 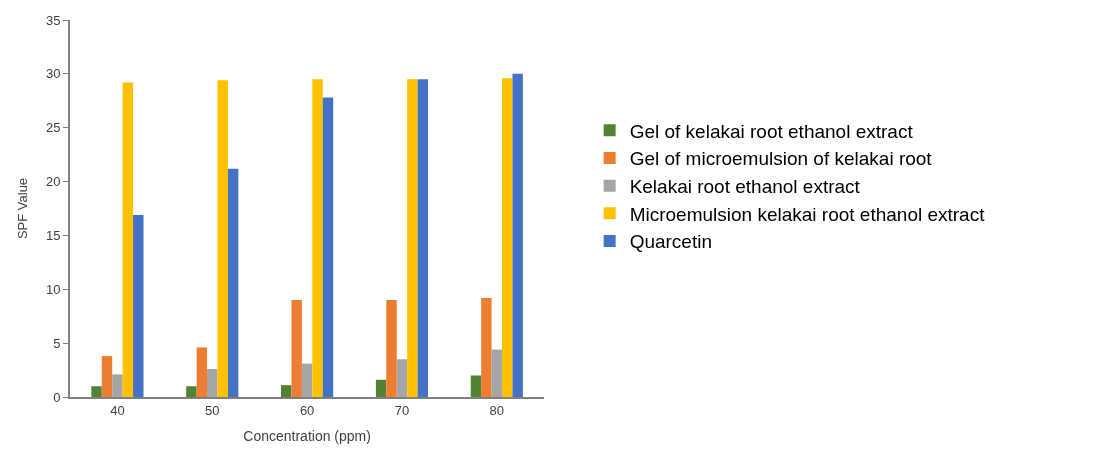 What do you see at coordinates (402, 410) in the screenshot?
I see `x-tick-label: 70` at bounding box center [402, 410].